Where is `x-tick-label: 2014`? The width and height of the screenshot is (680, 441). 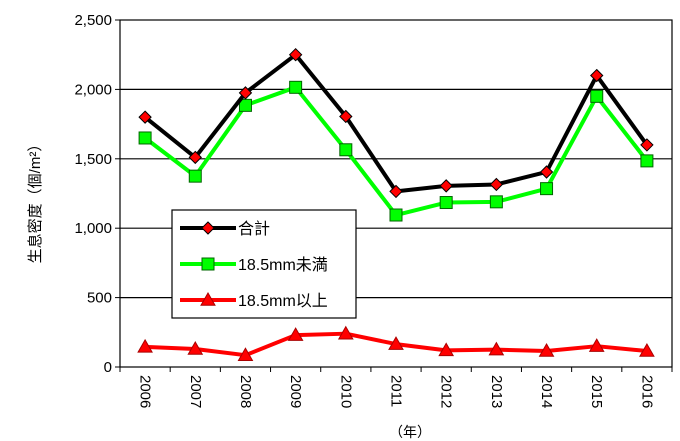 x-tick-label: 2014 is located at coordinates (546, 391).